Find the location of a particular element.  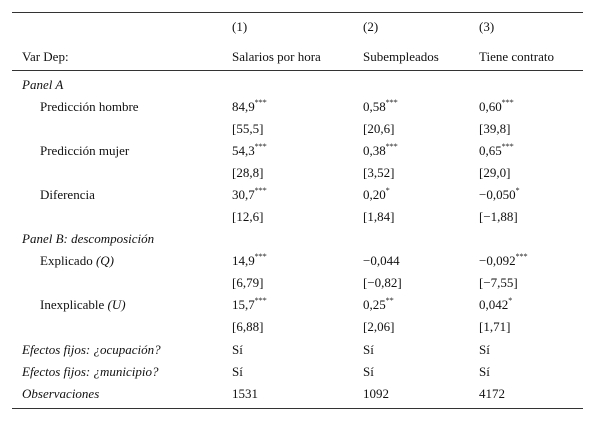

estimate-cell: 30,7*** is located at coordinates (249, 195).